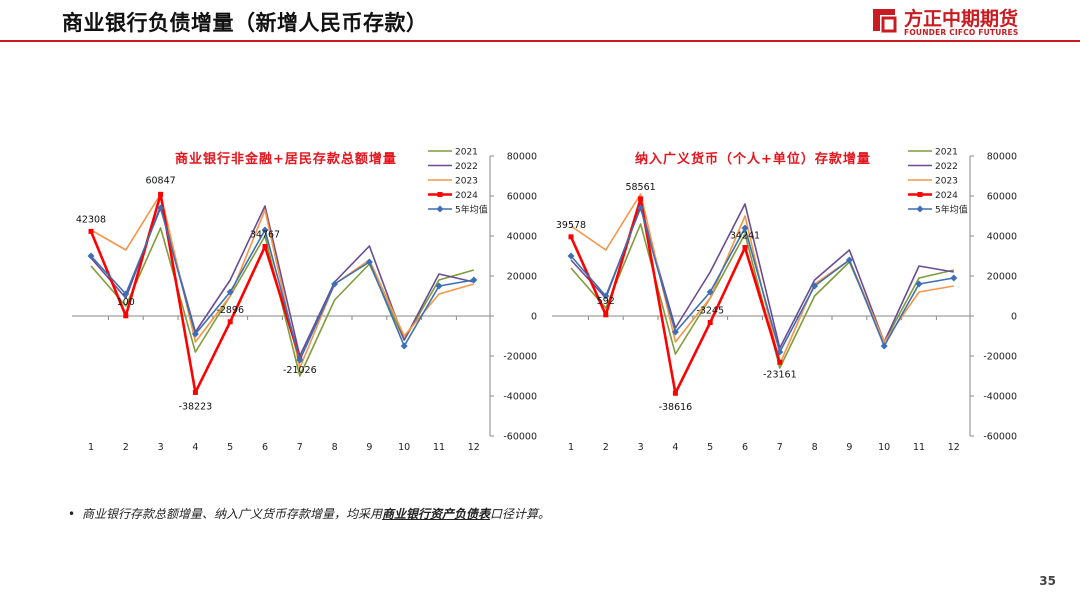 The height and width of the screenshot is (608, 1080). I want to click on footnote-emphasis: 商业银行资产负债表, so click(436, 514).